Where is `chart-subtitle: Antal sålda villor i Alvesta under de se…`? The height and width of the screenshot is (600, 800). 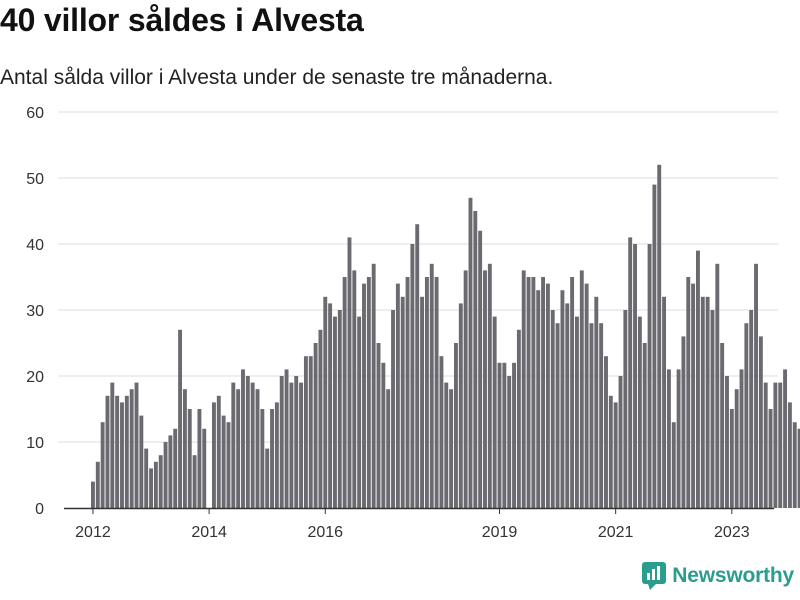 chart-subtitle: Antal sålda villor i Alvesta under de se… is located at coordinates (277, 77).